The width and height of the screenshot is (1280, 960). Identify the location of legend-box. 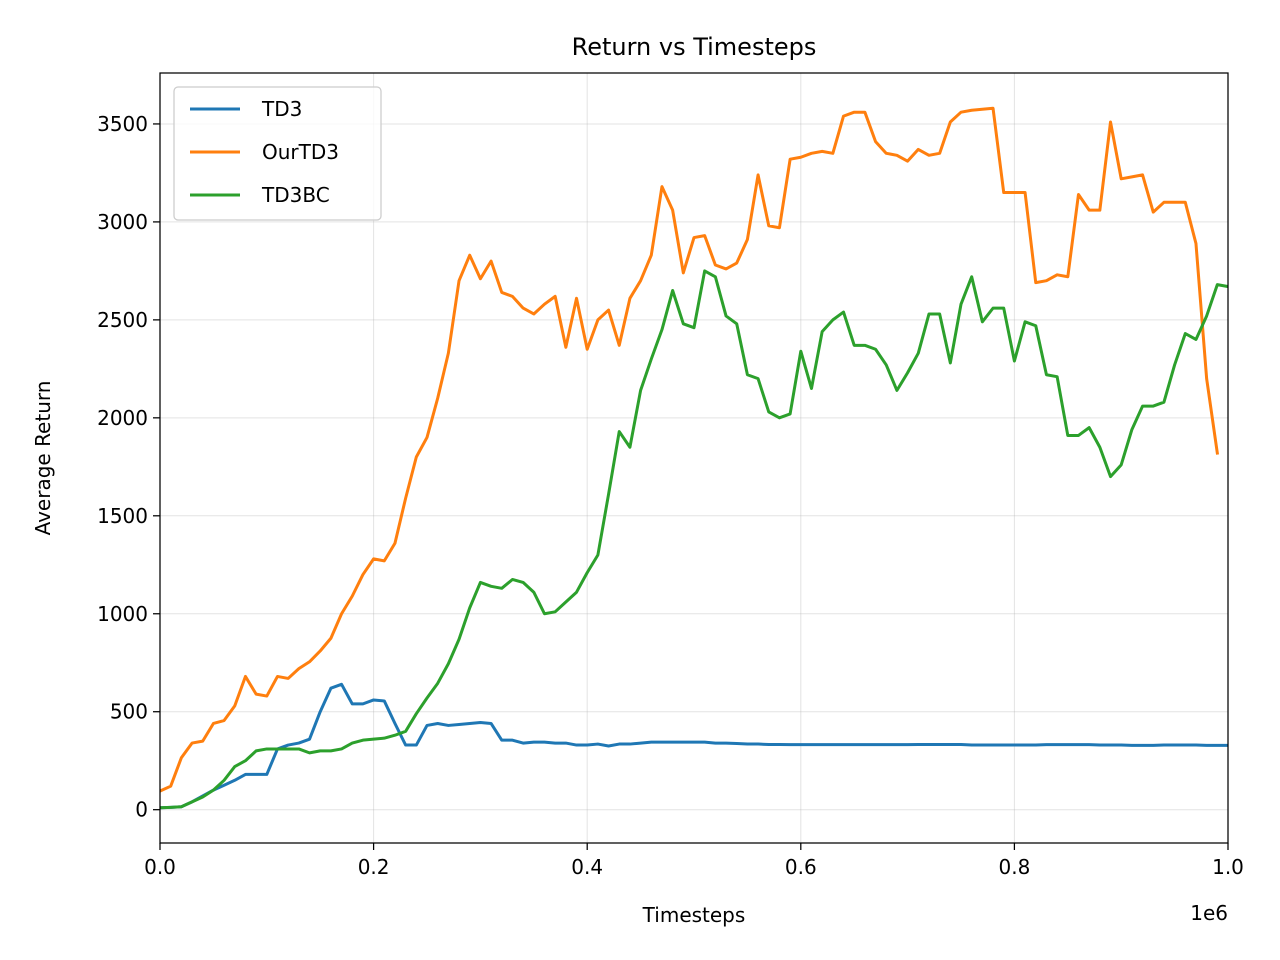
(277, 153).